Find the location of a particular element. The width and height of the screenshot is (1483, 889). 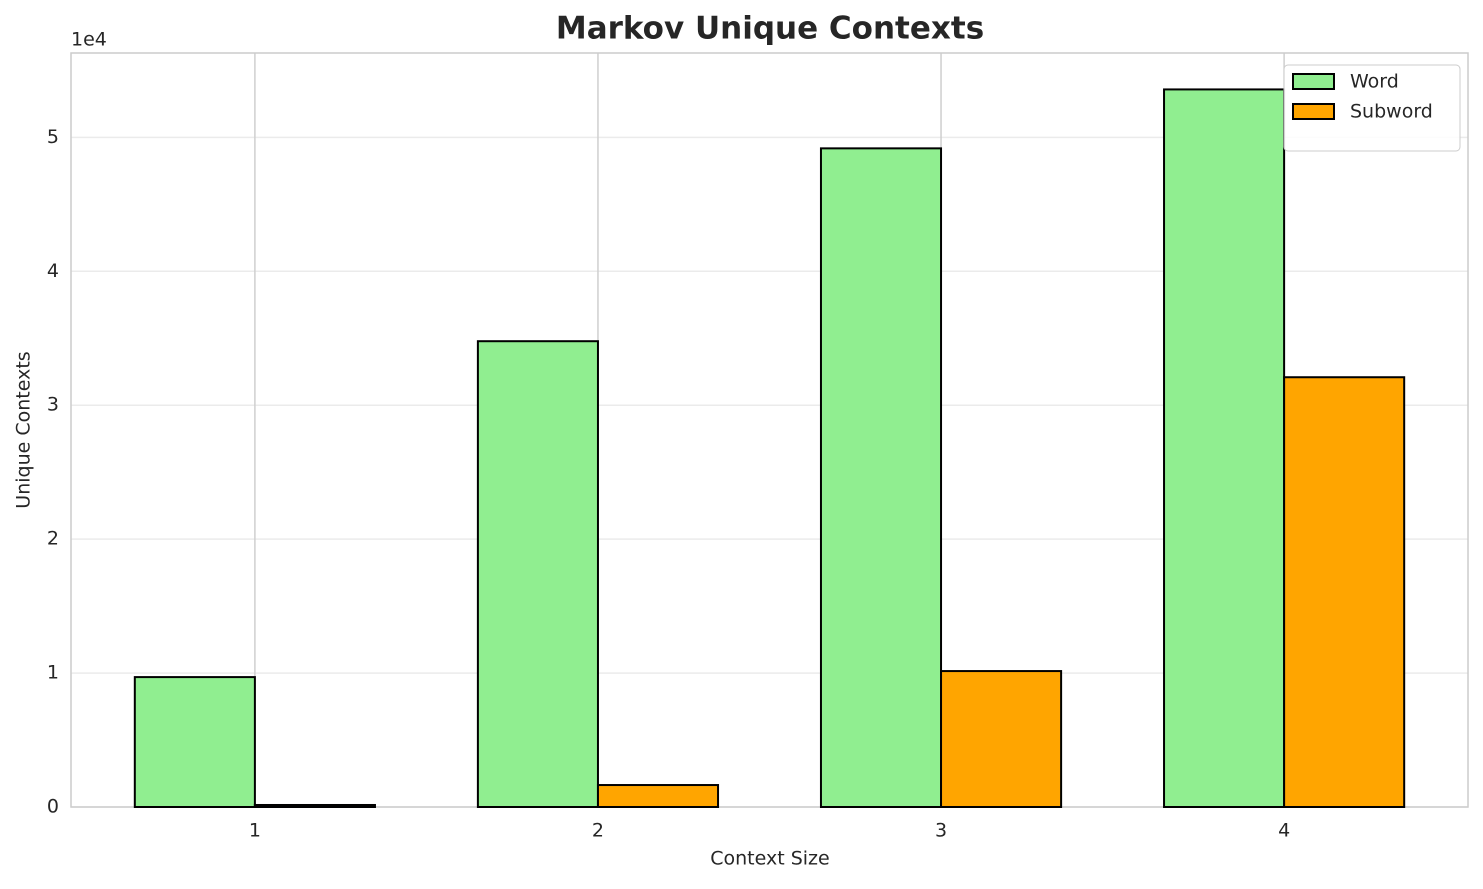

legend-label: Word is located at coordinates (1374, 82).